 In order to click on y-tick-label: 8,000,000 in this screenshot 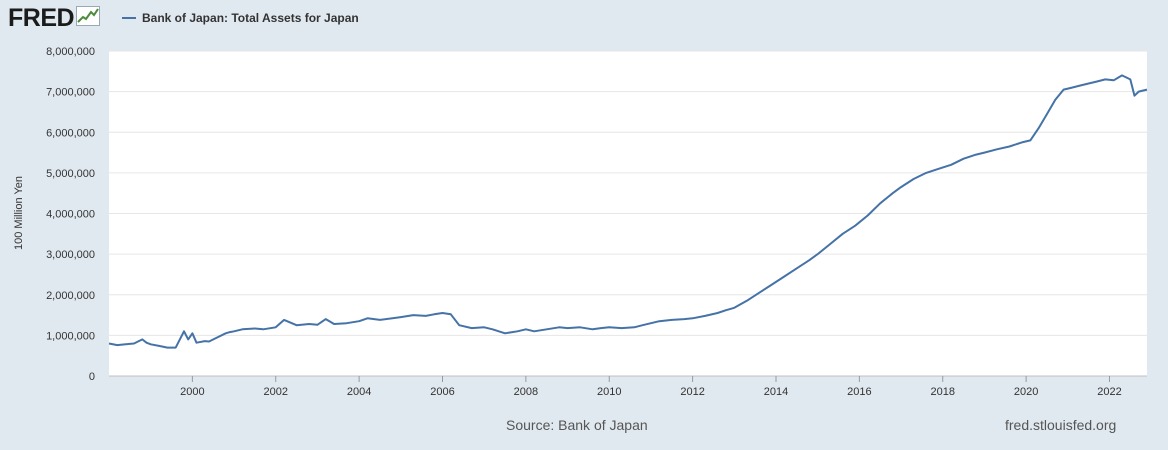, I will do `click(70, 52)`.